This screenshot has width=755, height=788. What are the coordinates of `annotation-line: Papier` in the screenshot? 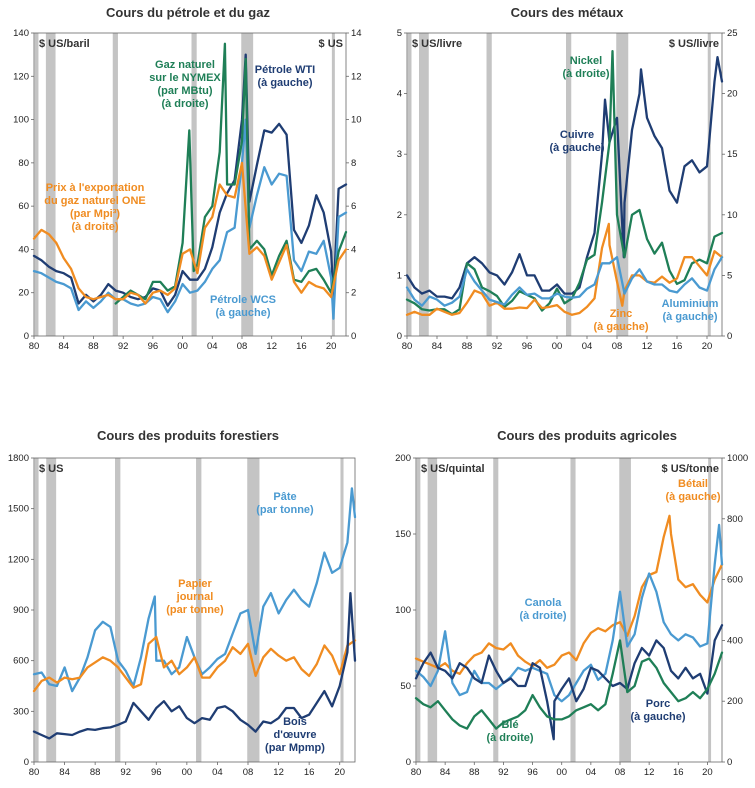 It's located at (195, 584).